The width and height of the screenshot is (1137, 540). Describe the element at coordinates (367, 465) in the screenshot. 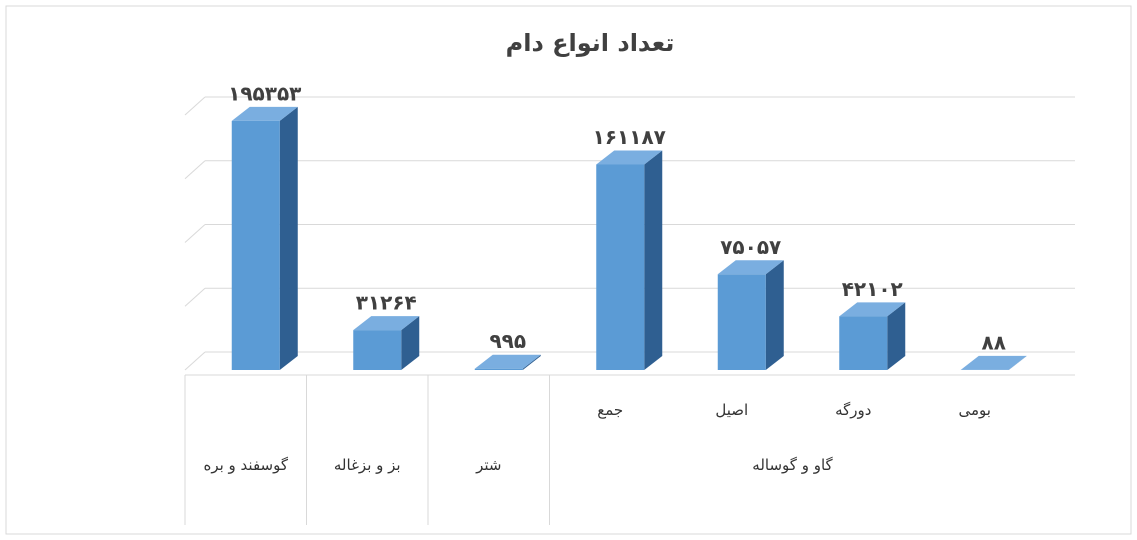

I see `x-tick-label: بز و بزغاله` at that location.